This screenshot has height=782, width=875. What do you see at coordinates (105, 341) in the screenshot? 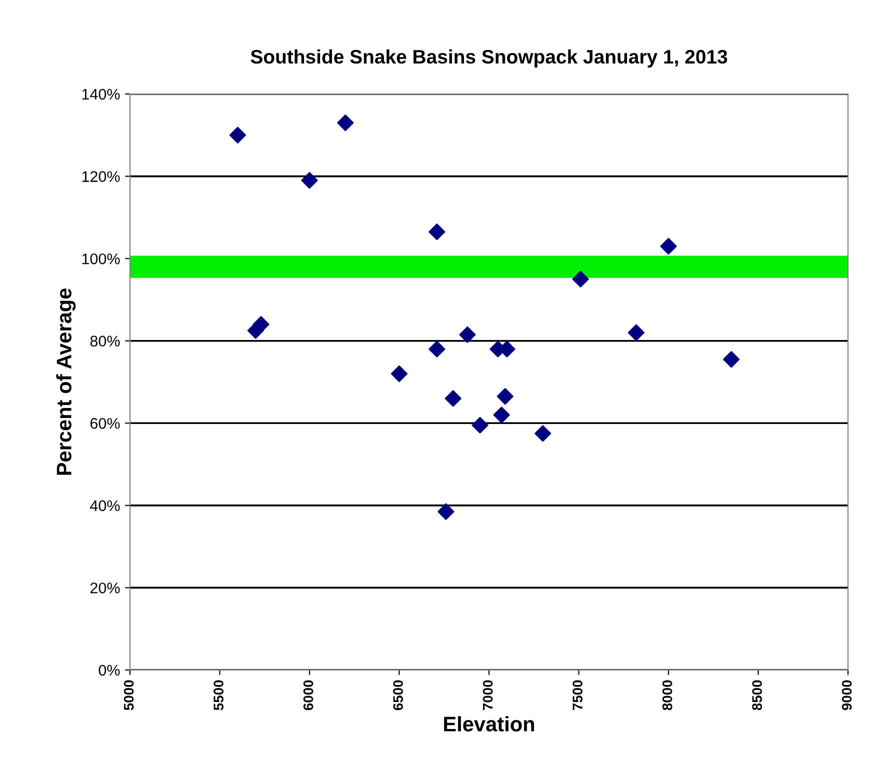
I see `y-tick-label: 80%` at bounding box center [105, 341].